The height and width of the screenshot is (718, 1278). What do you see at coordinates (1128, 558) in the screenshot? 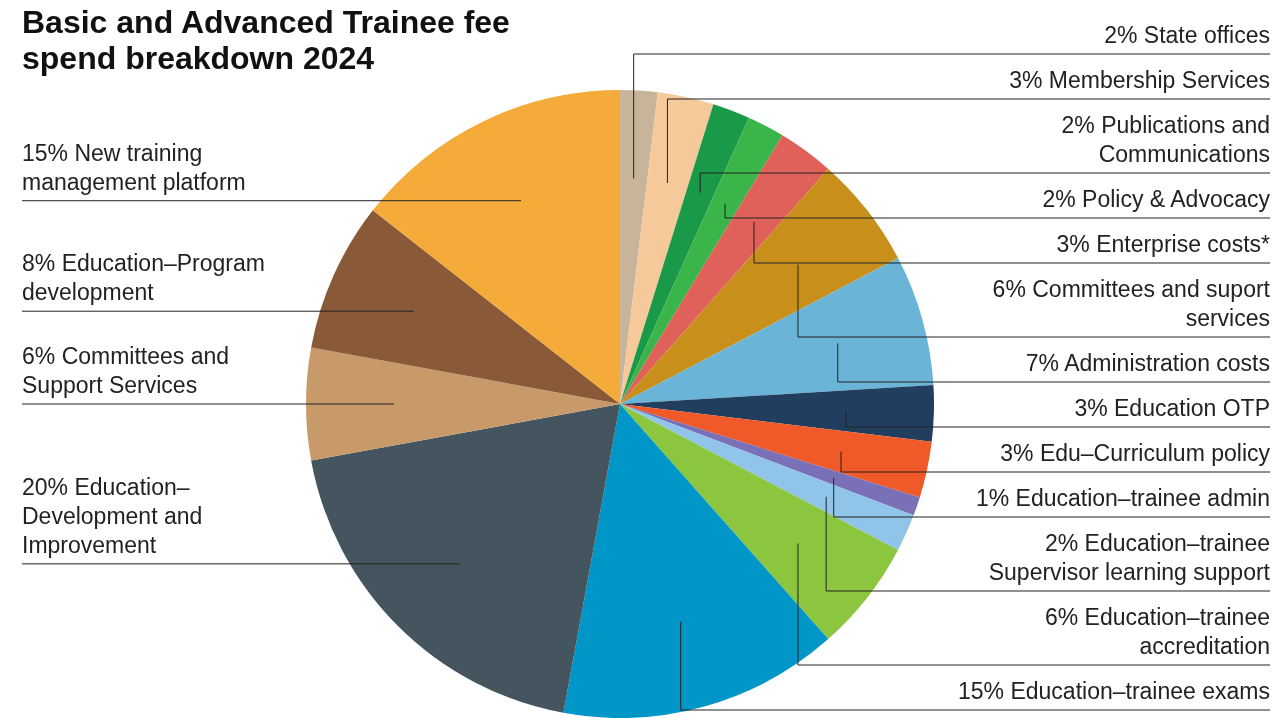
I see `slice-label: 2% Education–trainee Supervisor learning support` at bounding box center [1128, 558].